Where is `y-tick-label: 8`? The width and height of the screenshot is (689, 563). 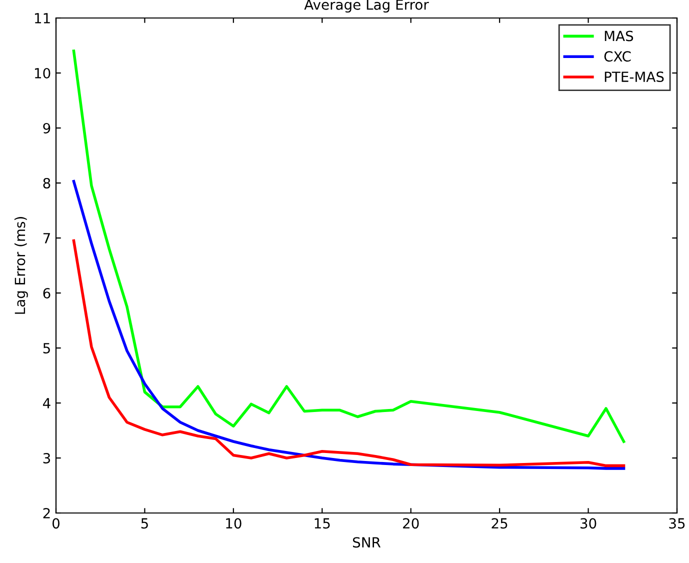 y-tick-label: 8 is located at coordinates (46, 183).